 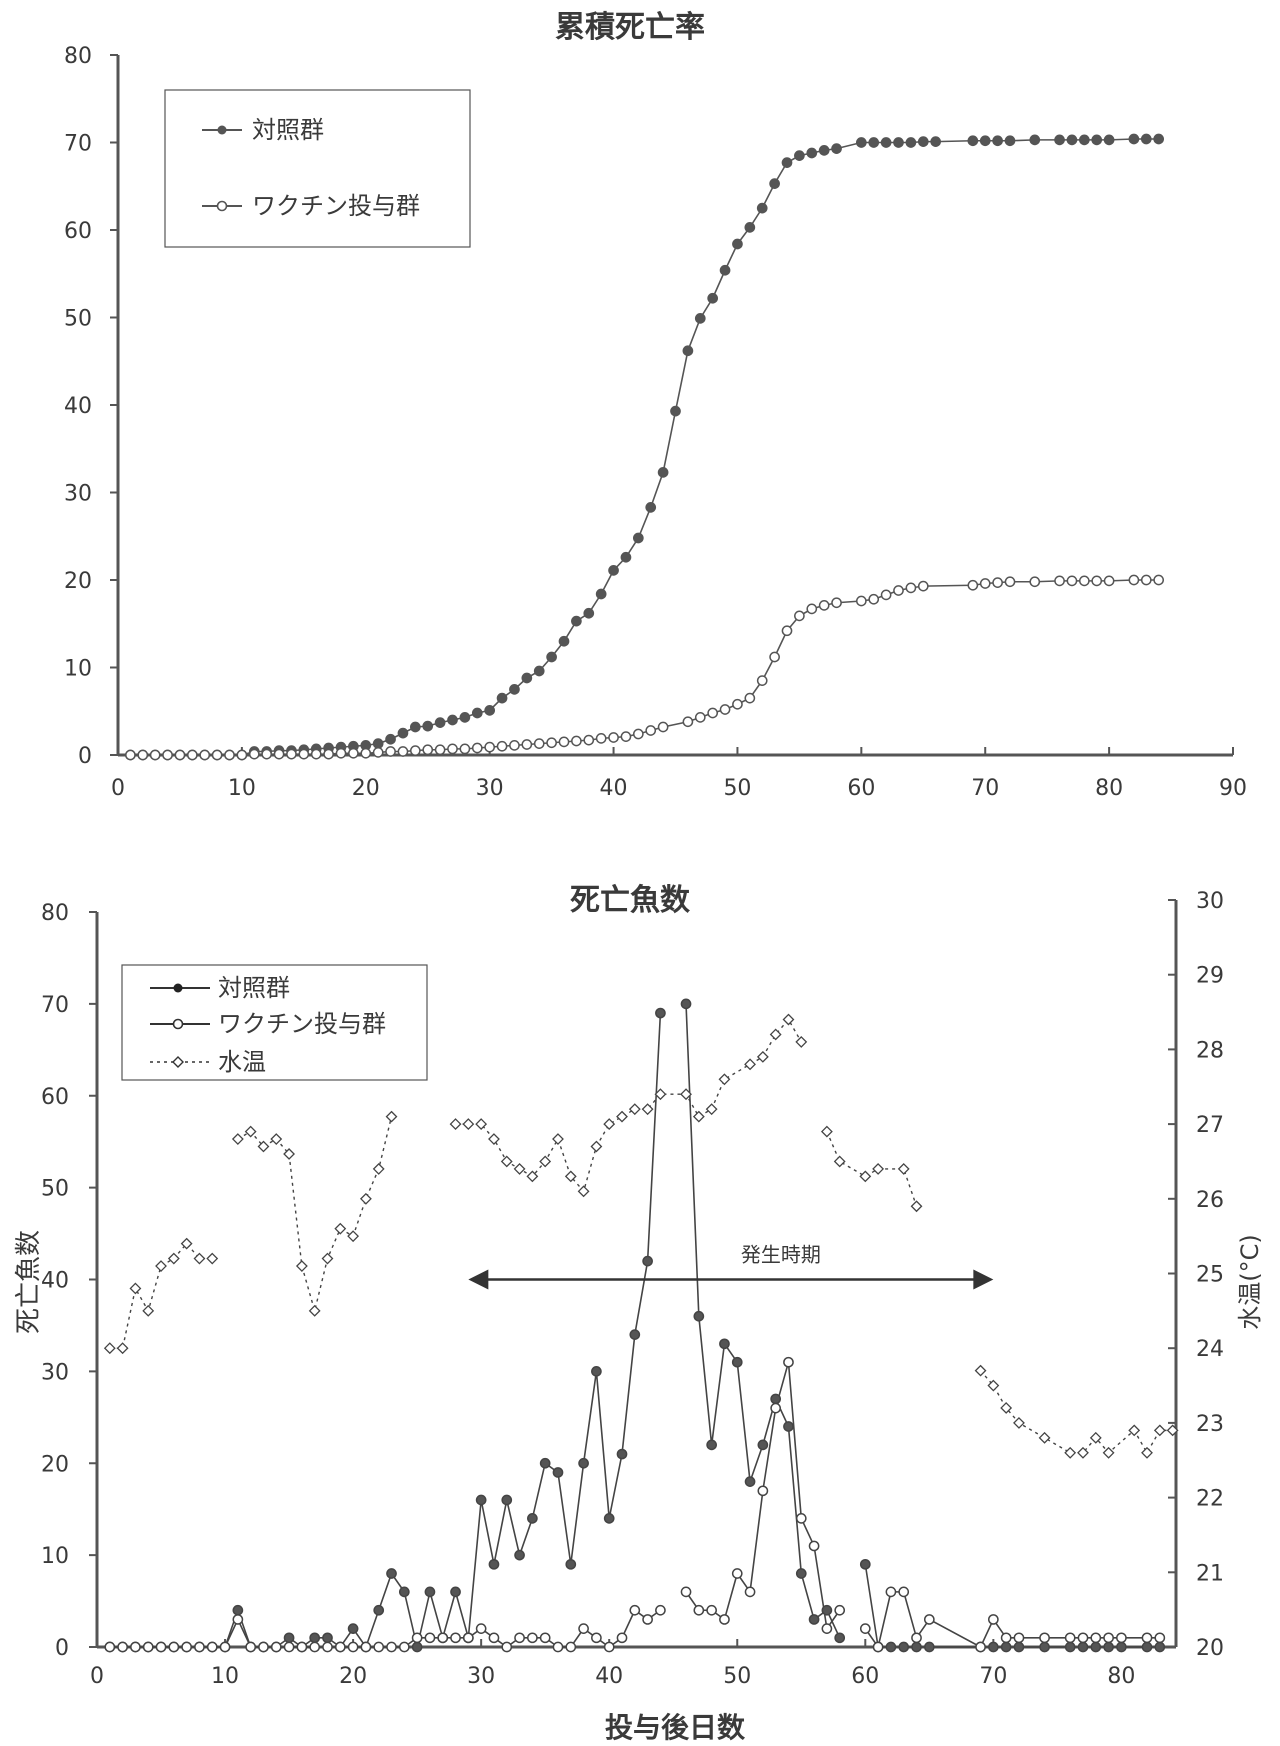 What do you see at coordinates (490, 788) in the screenshot?
I see `x-tick-label: 30` at bounding box center [490, 788].